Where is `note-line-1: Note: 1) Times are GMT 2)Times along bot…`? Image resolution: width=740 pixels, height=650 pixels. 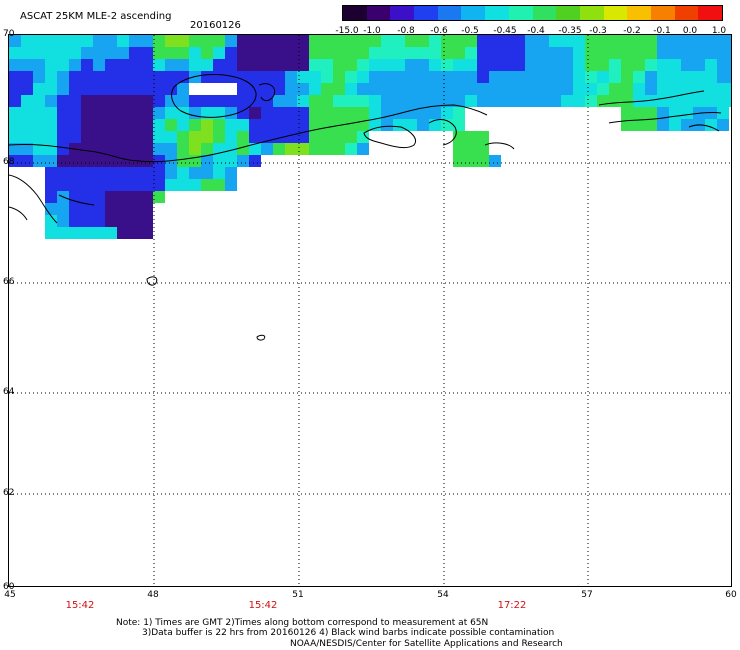
note-line-1: Note: 1) Times are GMT 2)Times along bot… is located at coordinates (302, 623).